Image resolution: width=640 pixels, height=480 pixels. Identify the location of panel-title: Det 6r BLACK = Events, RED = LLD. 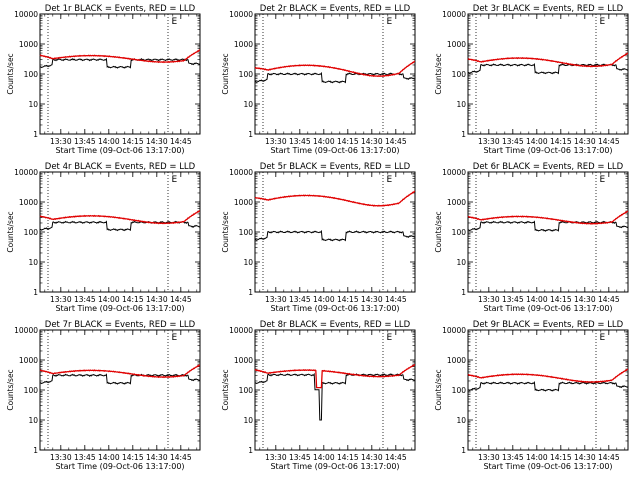
(548, 167).